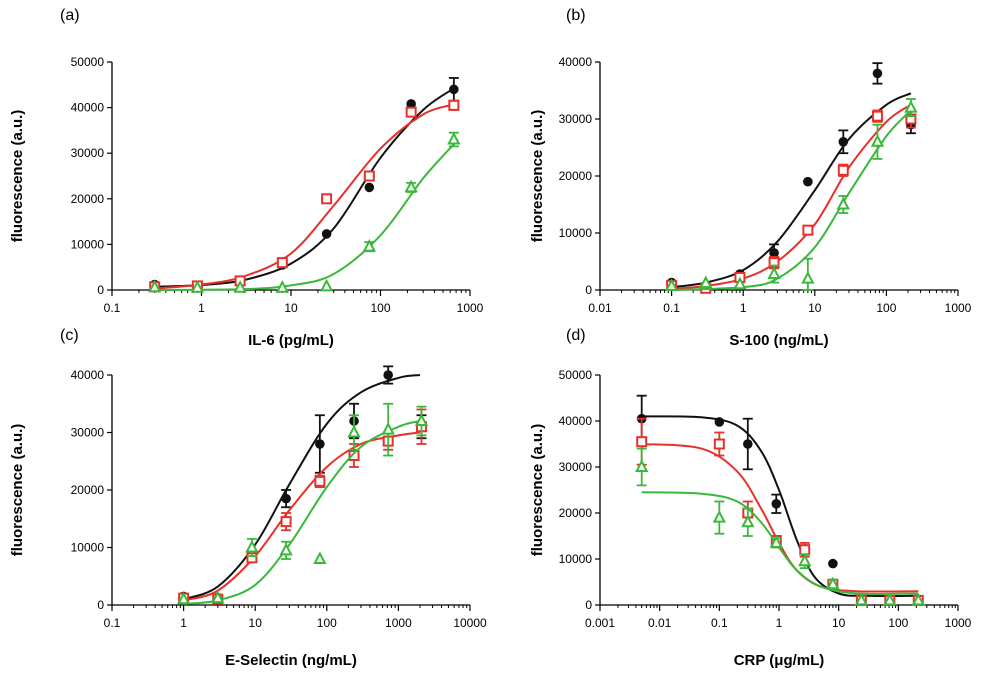 The width and height of the screenshot is (1000, 680). I want to click on x-tick-label: 0.001, so click(600, 623).